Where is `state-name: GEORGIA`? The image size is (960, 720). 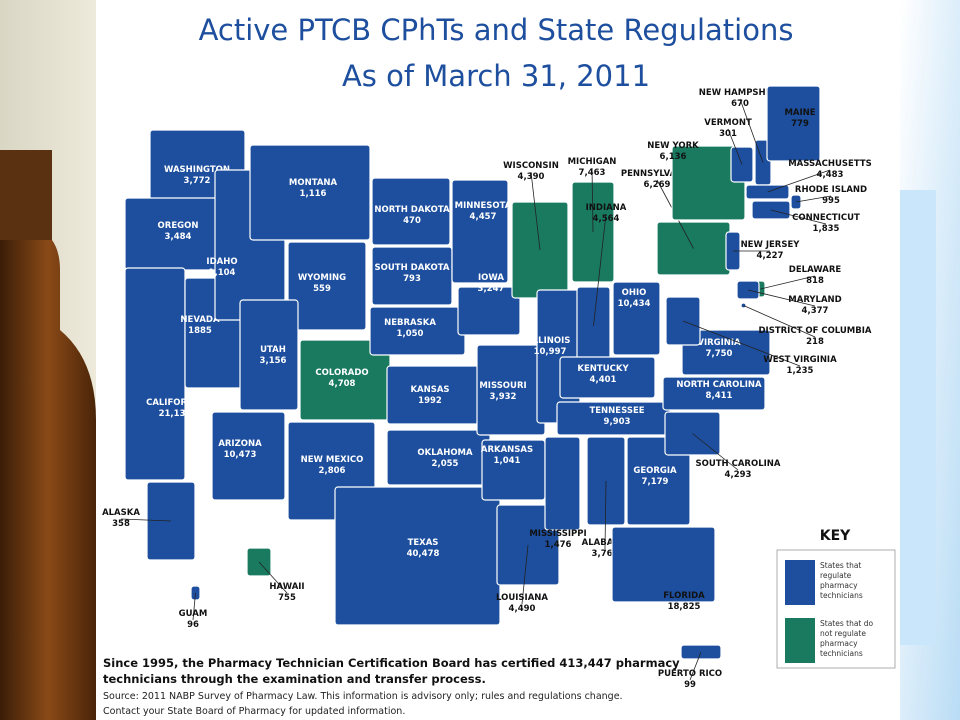 state-name: GEORGIA is located at coordinates (655, 471).